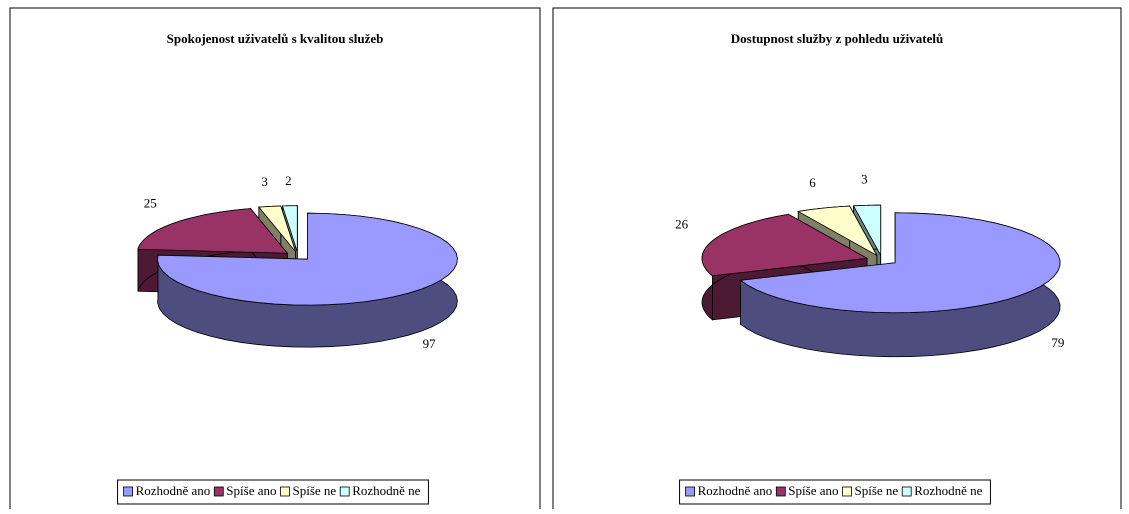 This screenshot has height=514, width=1129. I want to click on chart-title: Spokojenost uživatelů s kvalitou služeb, so click(275, 38).